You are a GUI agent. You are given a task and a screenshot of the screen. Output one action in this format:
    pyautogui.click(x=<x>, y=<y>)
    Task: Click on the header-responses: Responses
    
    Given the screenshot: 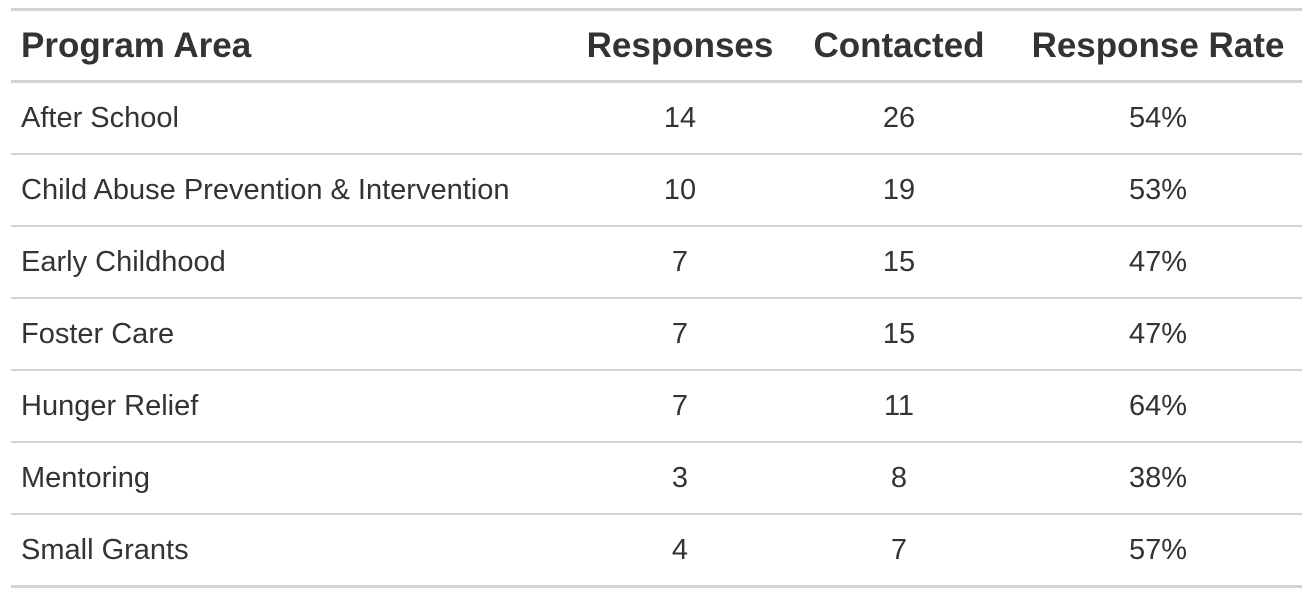 What is the action you would take?
    pyautogui.click(x=680, y=45)
    